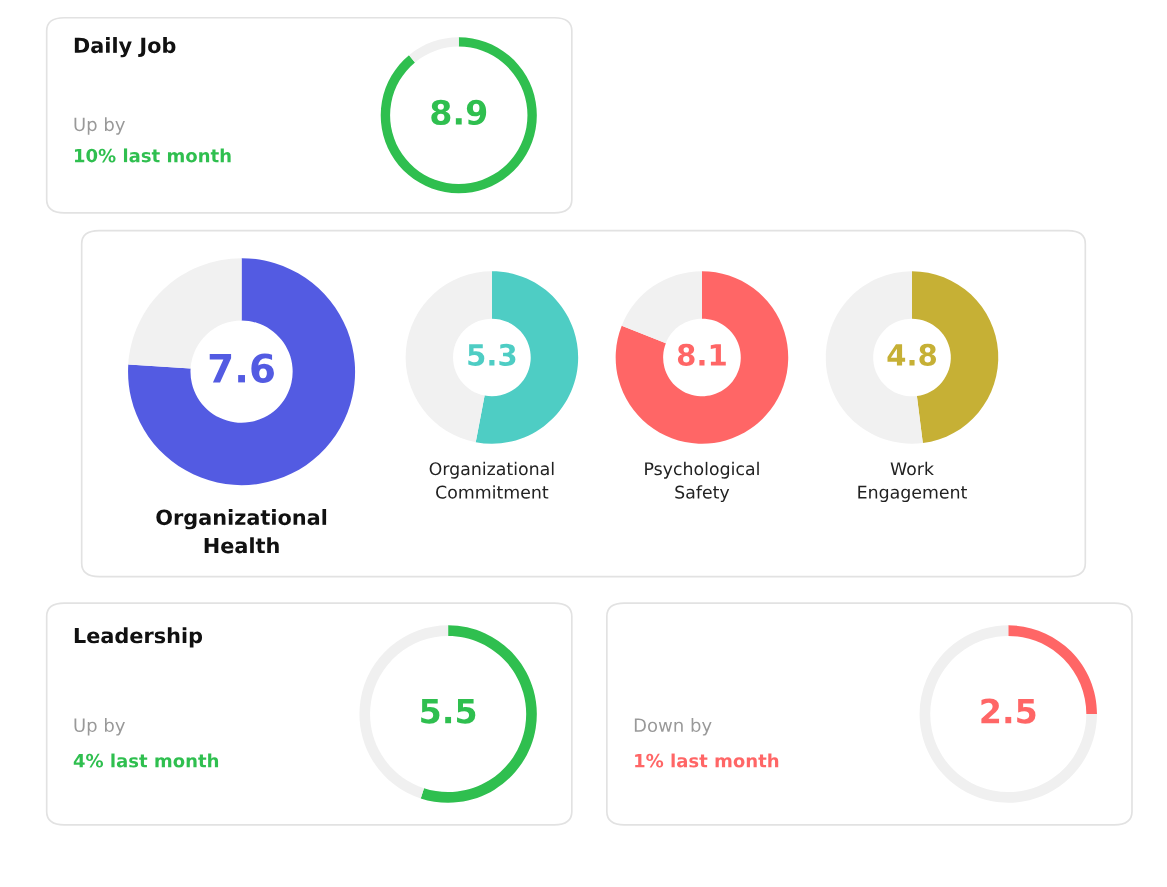  I want to click on data-label: 4.8, so click(912, 354).